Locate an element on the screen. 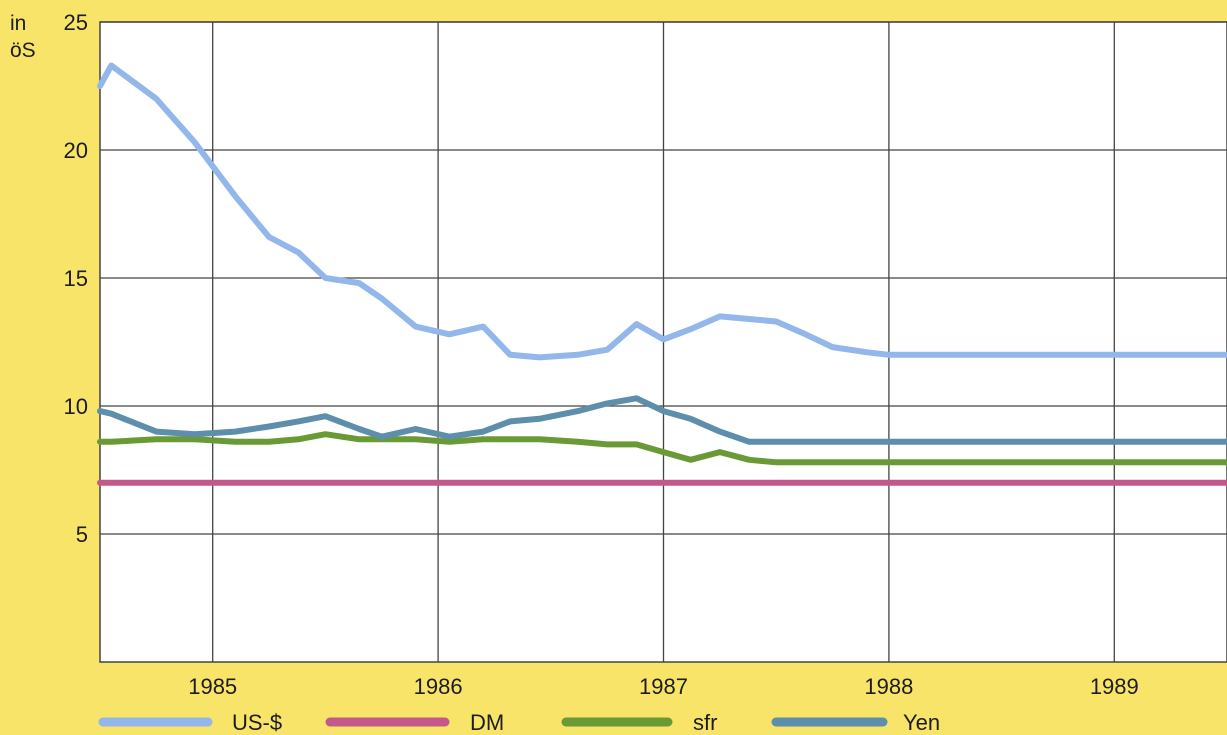 The height and width of the screenshot is (735, 1227). y-axis-unit: in öS is located at coordinates (23, 37).